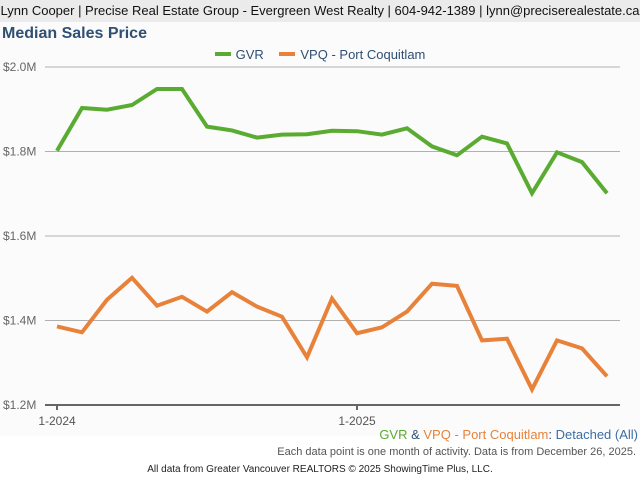 The image size is (640, 480). What do you see at coordinates (222, 54) in the screenshot?
I see `legend-swatch-gvr` at bounding box center [222, 54].